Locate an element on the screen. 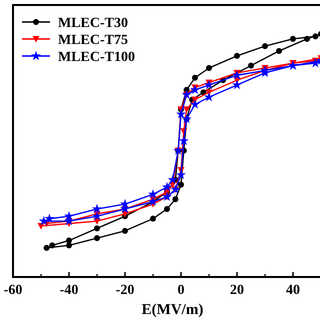  x-tick-label: 0 is located at coordinates (181, 290).